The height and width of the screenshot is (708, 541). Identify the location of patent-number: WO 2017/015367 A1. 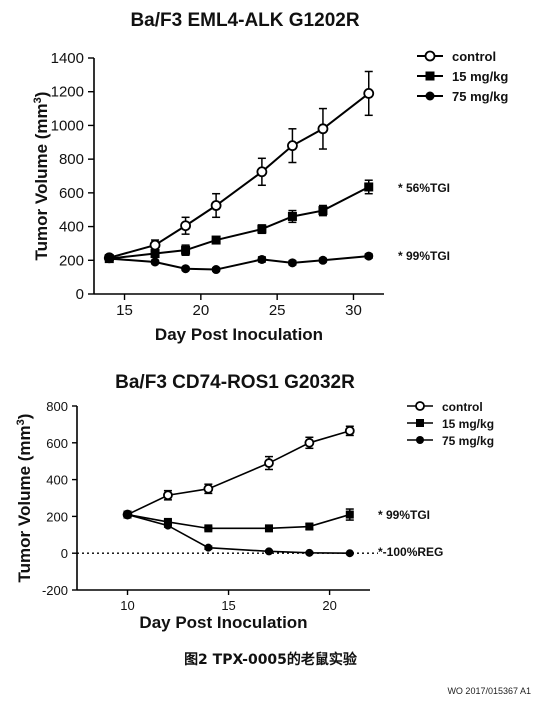
(489, 691).